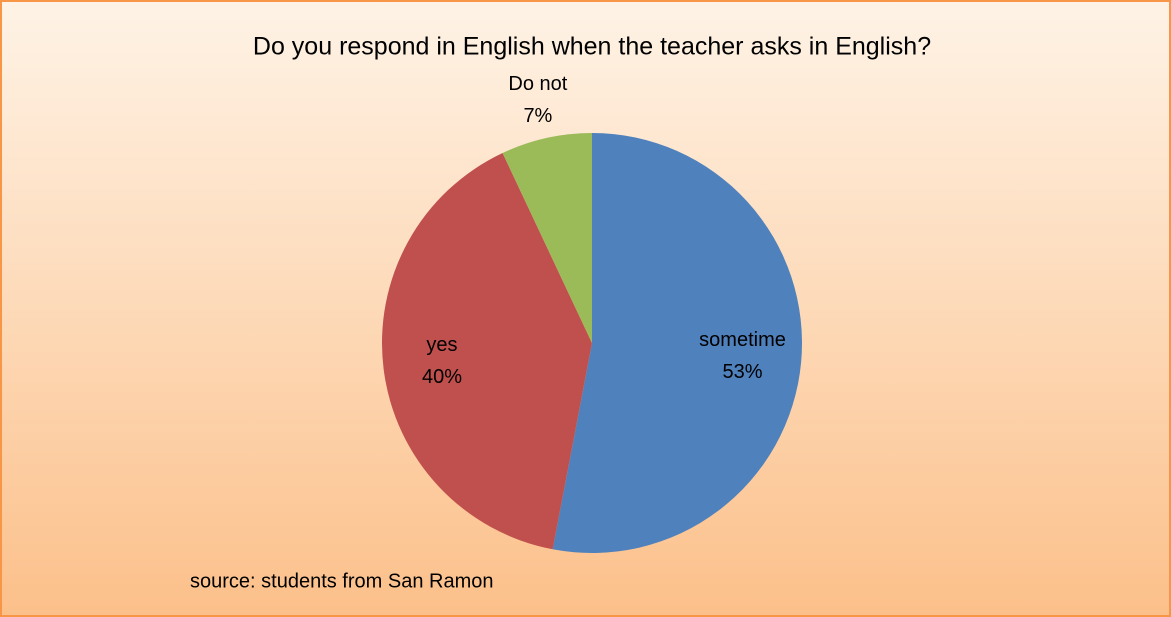 This screenshot has width=1171, height=617. What do you see at coordinates (441, 345) in the screenshot?
I see `slice-category: yes` at bounding box center [441, 345].